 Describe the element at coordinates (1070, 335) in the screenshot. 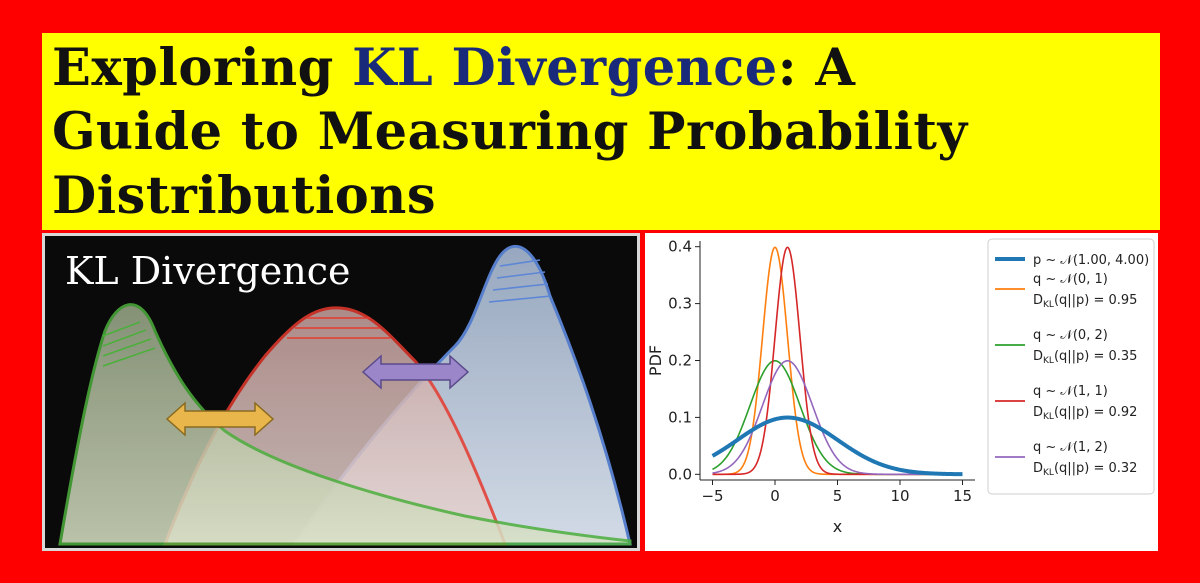

I see `legend-label-2: q ~ 𝒩(0, 2)` at that location.